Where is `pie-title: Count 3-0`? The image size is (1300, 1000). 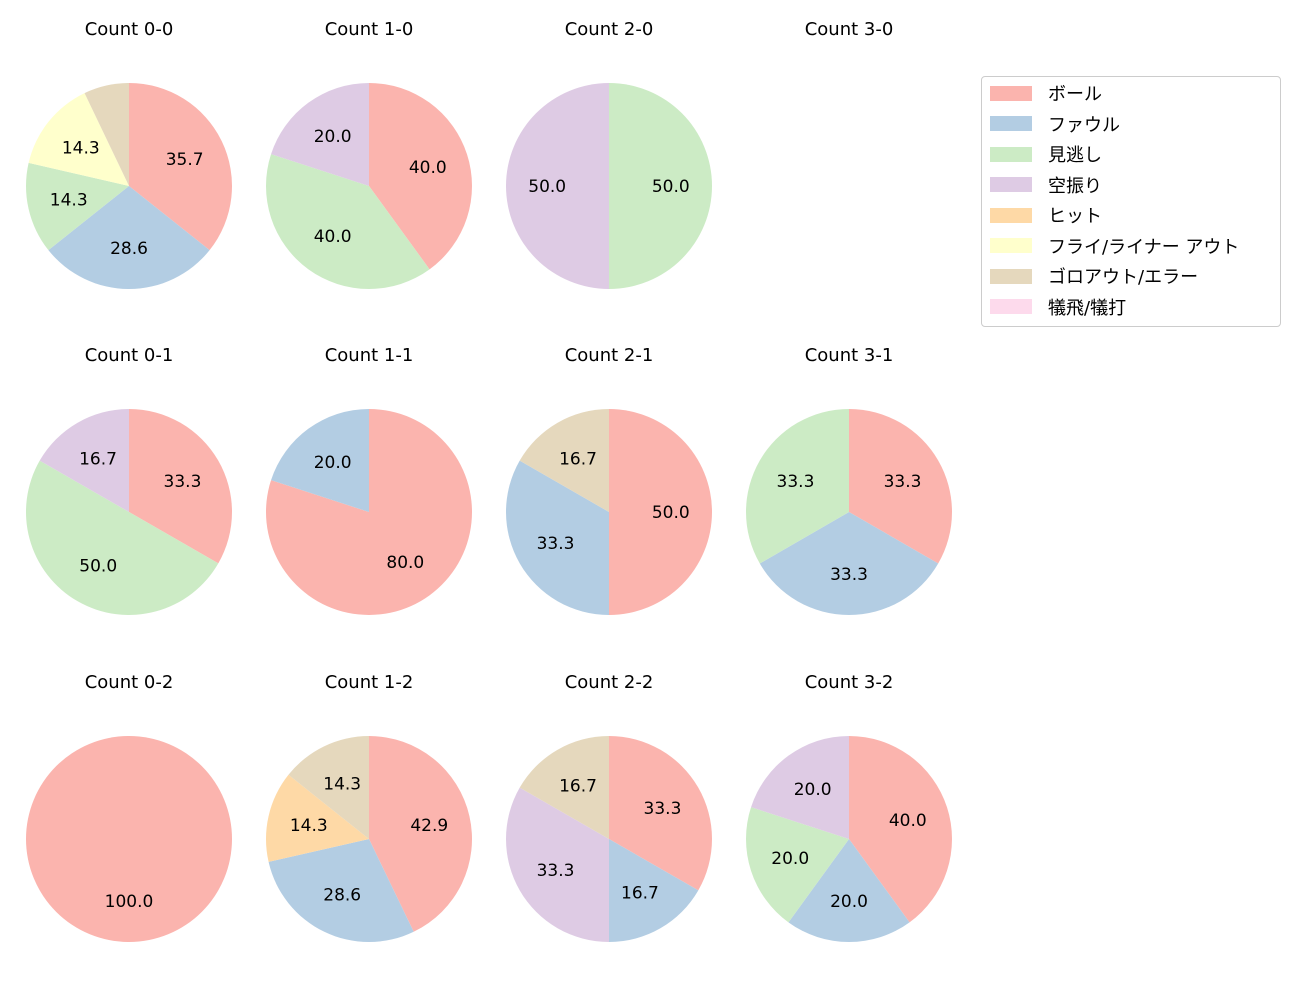 pie-title: Count 3-0 is located at coordinates (849, 29).